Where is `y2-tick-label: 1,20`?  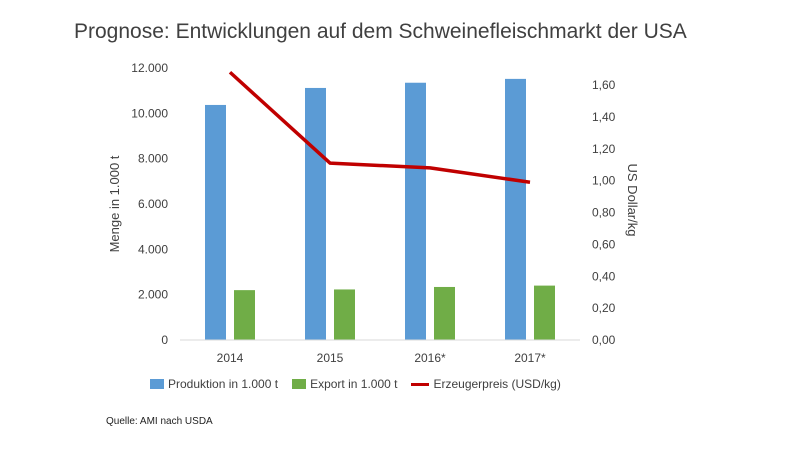
y2-tick-label: 1,20 is located at coordinates (604, 149).